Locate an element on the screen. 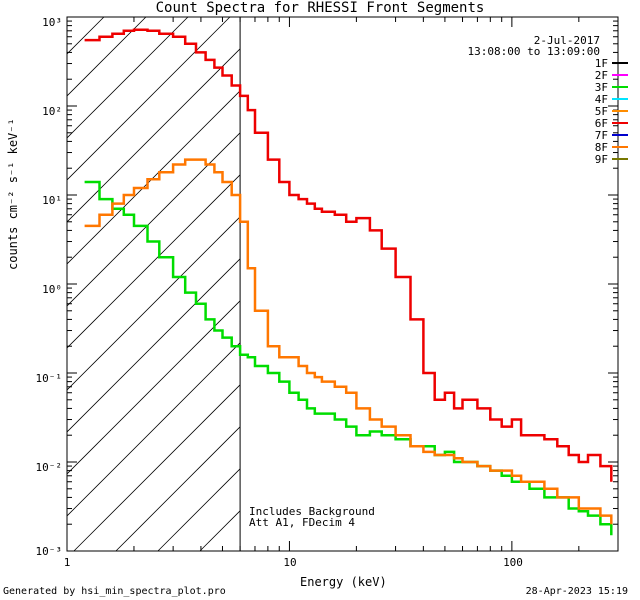 This screenshot has width=640, height=600. generator-footer: Generated by hsi_min_spectra_plot.pro is located at coordinates (114, 591).